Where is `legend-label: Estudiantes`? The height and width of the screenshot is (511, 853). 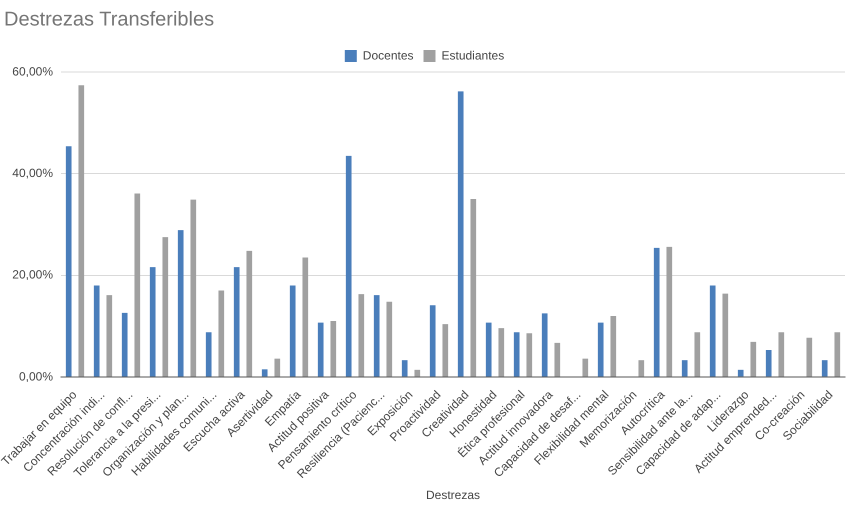
legend-label: Estudiantes is located at coordinates (472, 55).